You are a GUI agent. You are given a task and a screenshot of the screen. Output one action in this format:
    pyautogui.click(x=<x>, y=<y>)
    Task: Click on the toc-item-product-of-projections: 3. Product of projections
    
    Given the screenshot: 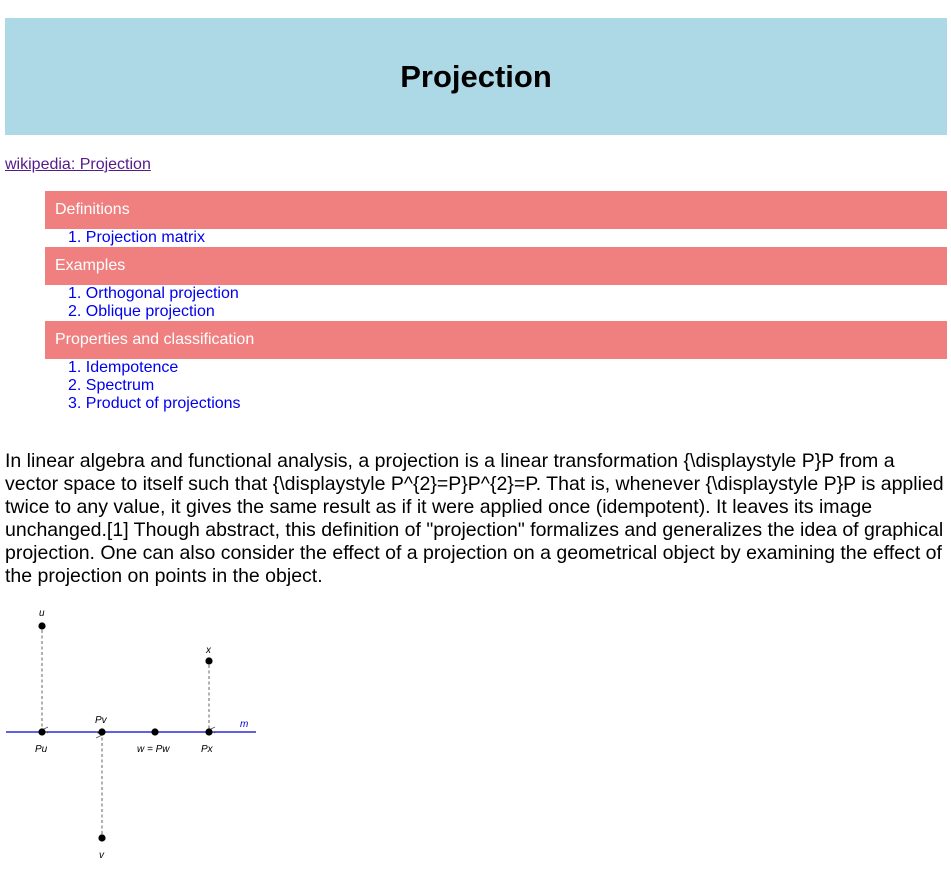 What is the action you would take?
    pyautogui.click(x=496, y=404)
    